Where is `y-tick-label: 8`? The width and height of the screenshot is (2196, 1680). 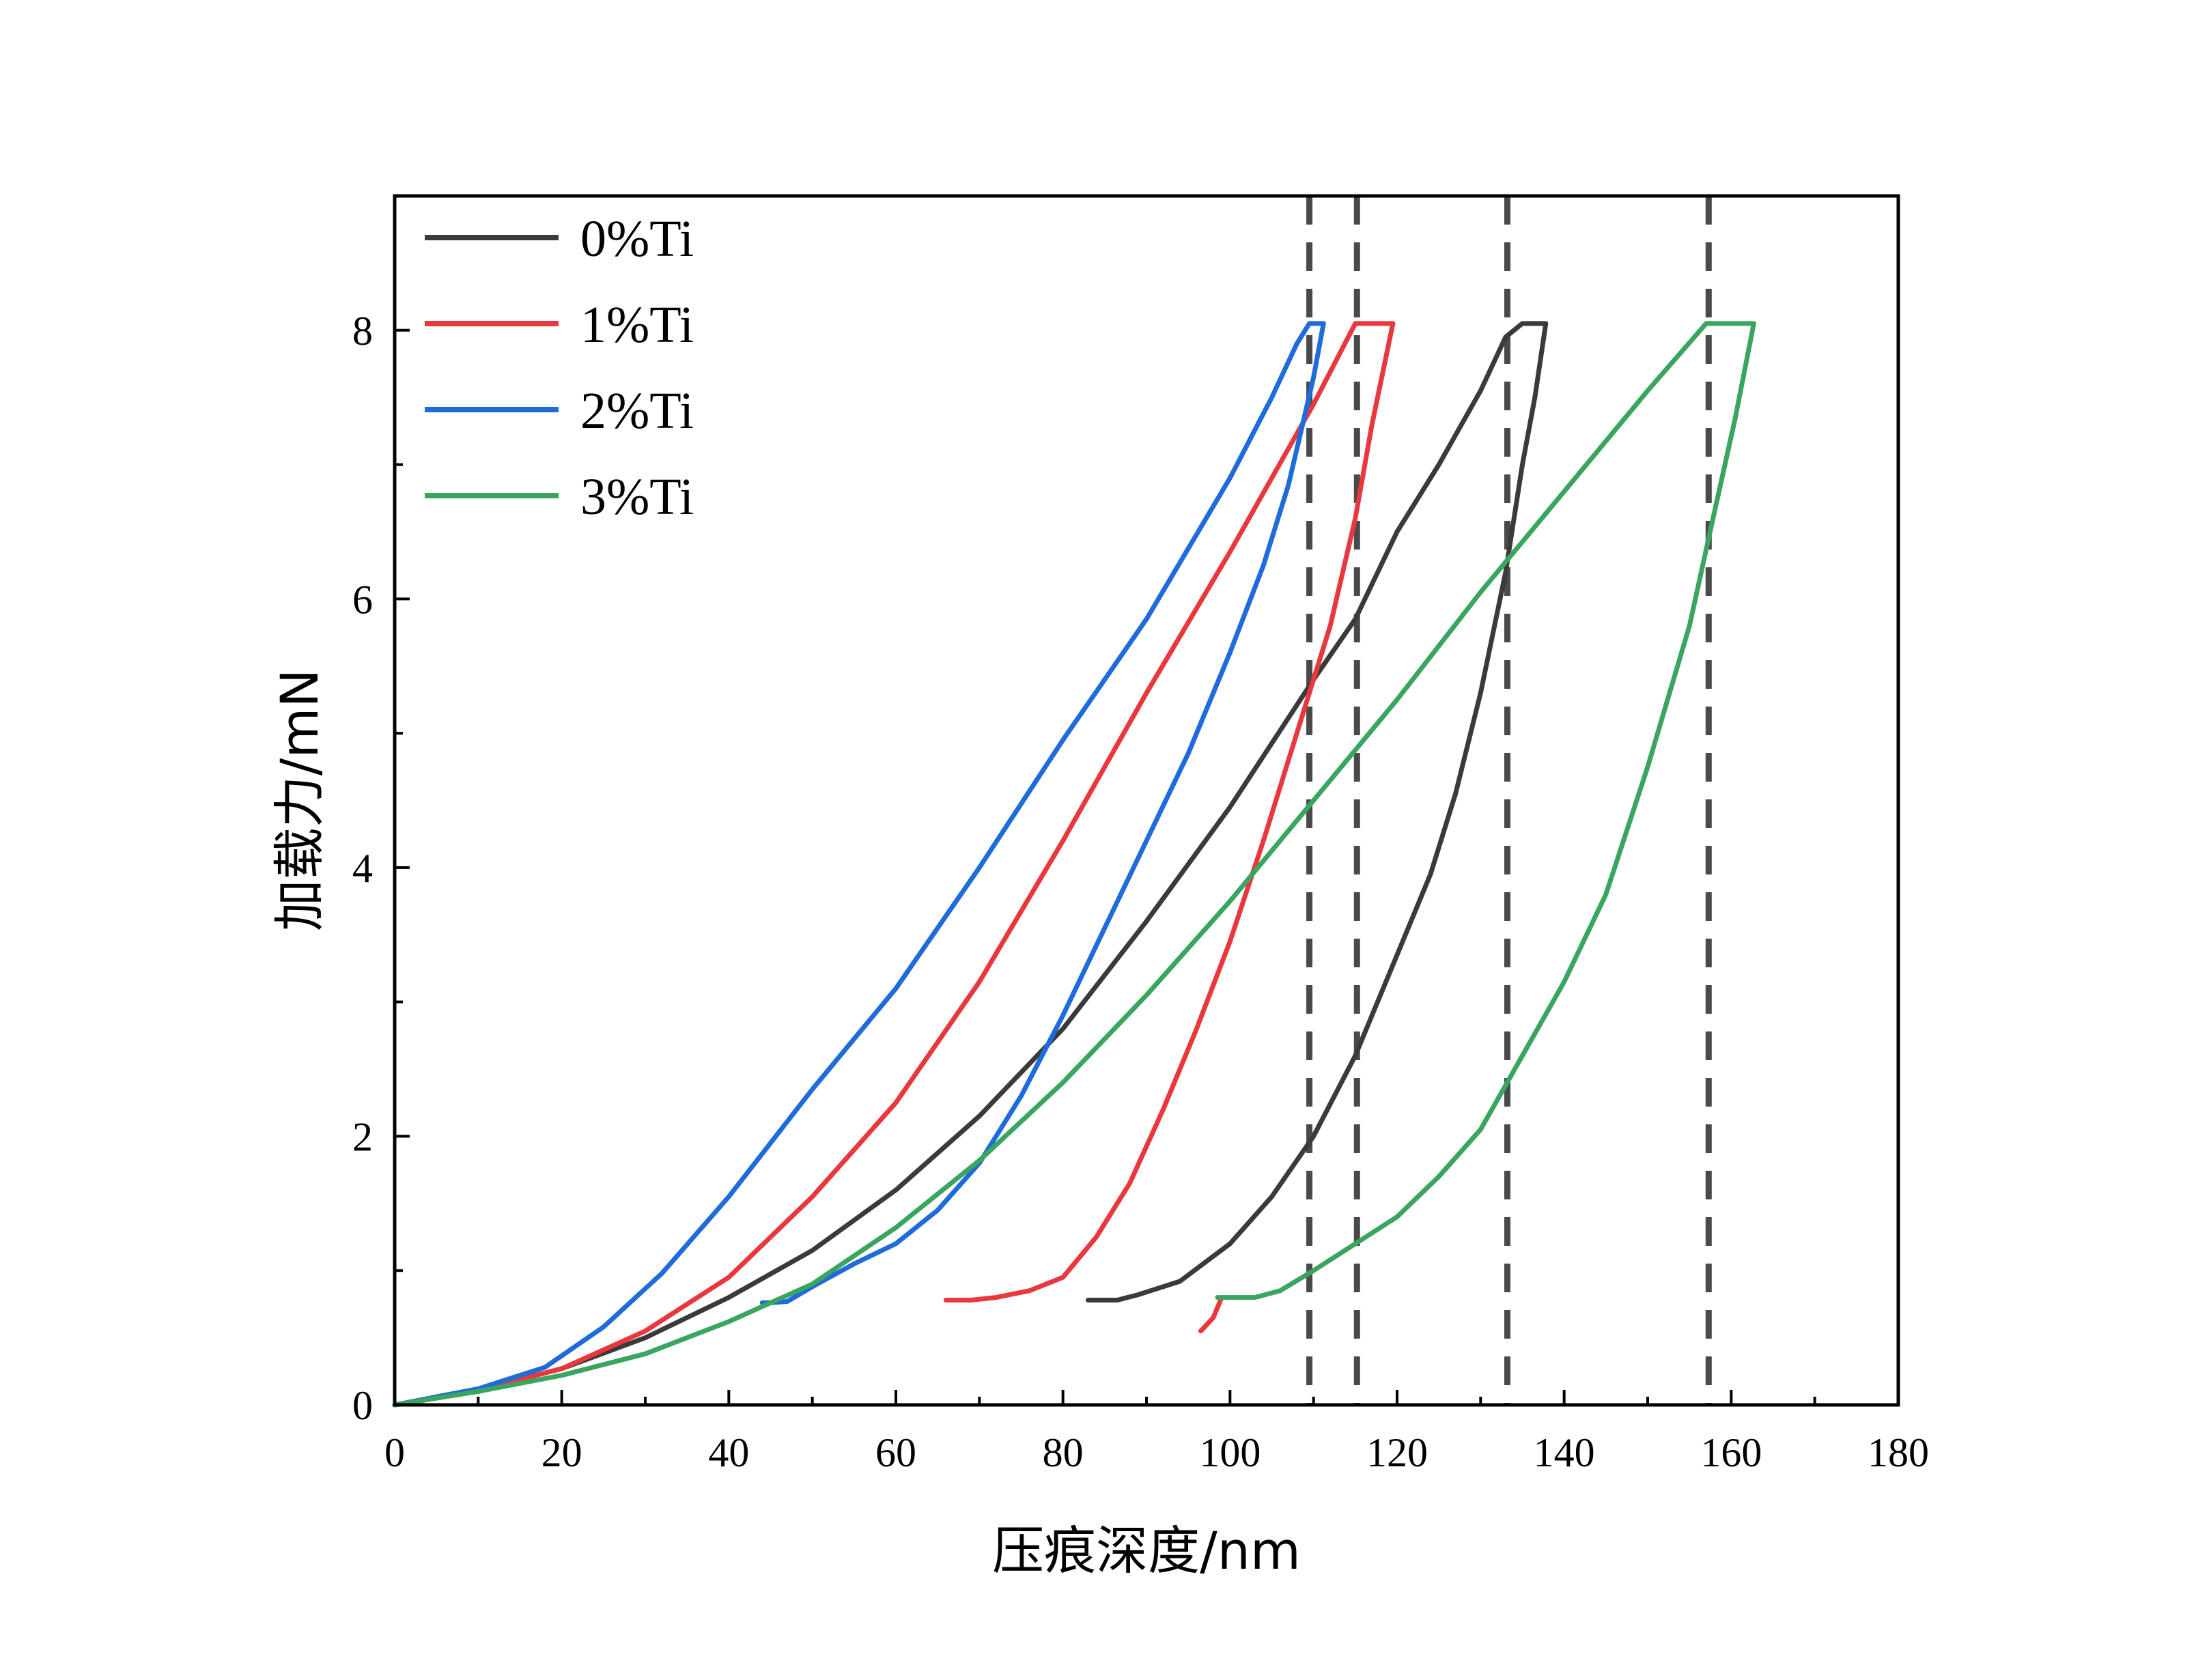
y-tick-label: 8 is located at coordinates (362, 331).